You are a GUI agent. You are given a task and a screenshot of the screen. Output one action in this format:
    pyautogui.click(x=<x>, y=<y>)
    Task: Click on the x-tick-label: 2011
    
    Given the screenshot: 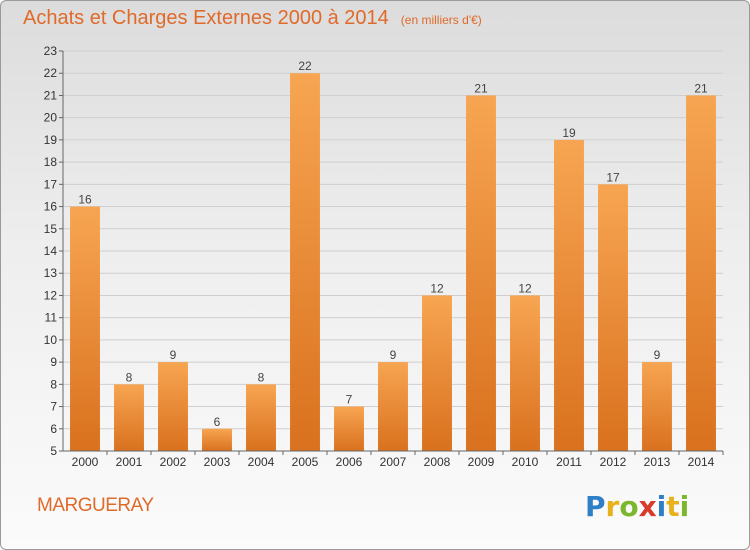 What is the action you would take?
    pyautogui.click(x=569, y=462)
    